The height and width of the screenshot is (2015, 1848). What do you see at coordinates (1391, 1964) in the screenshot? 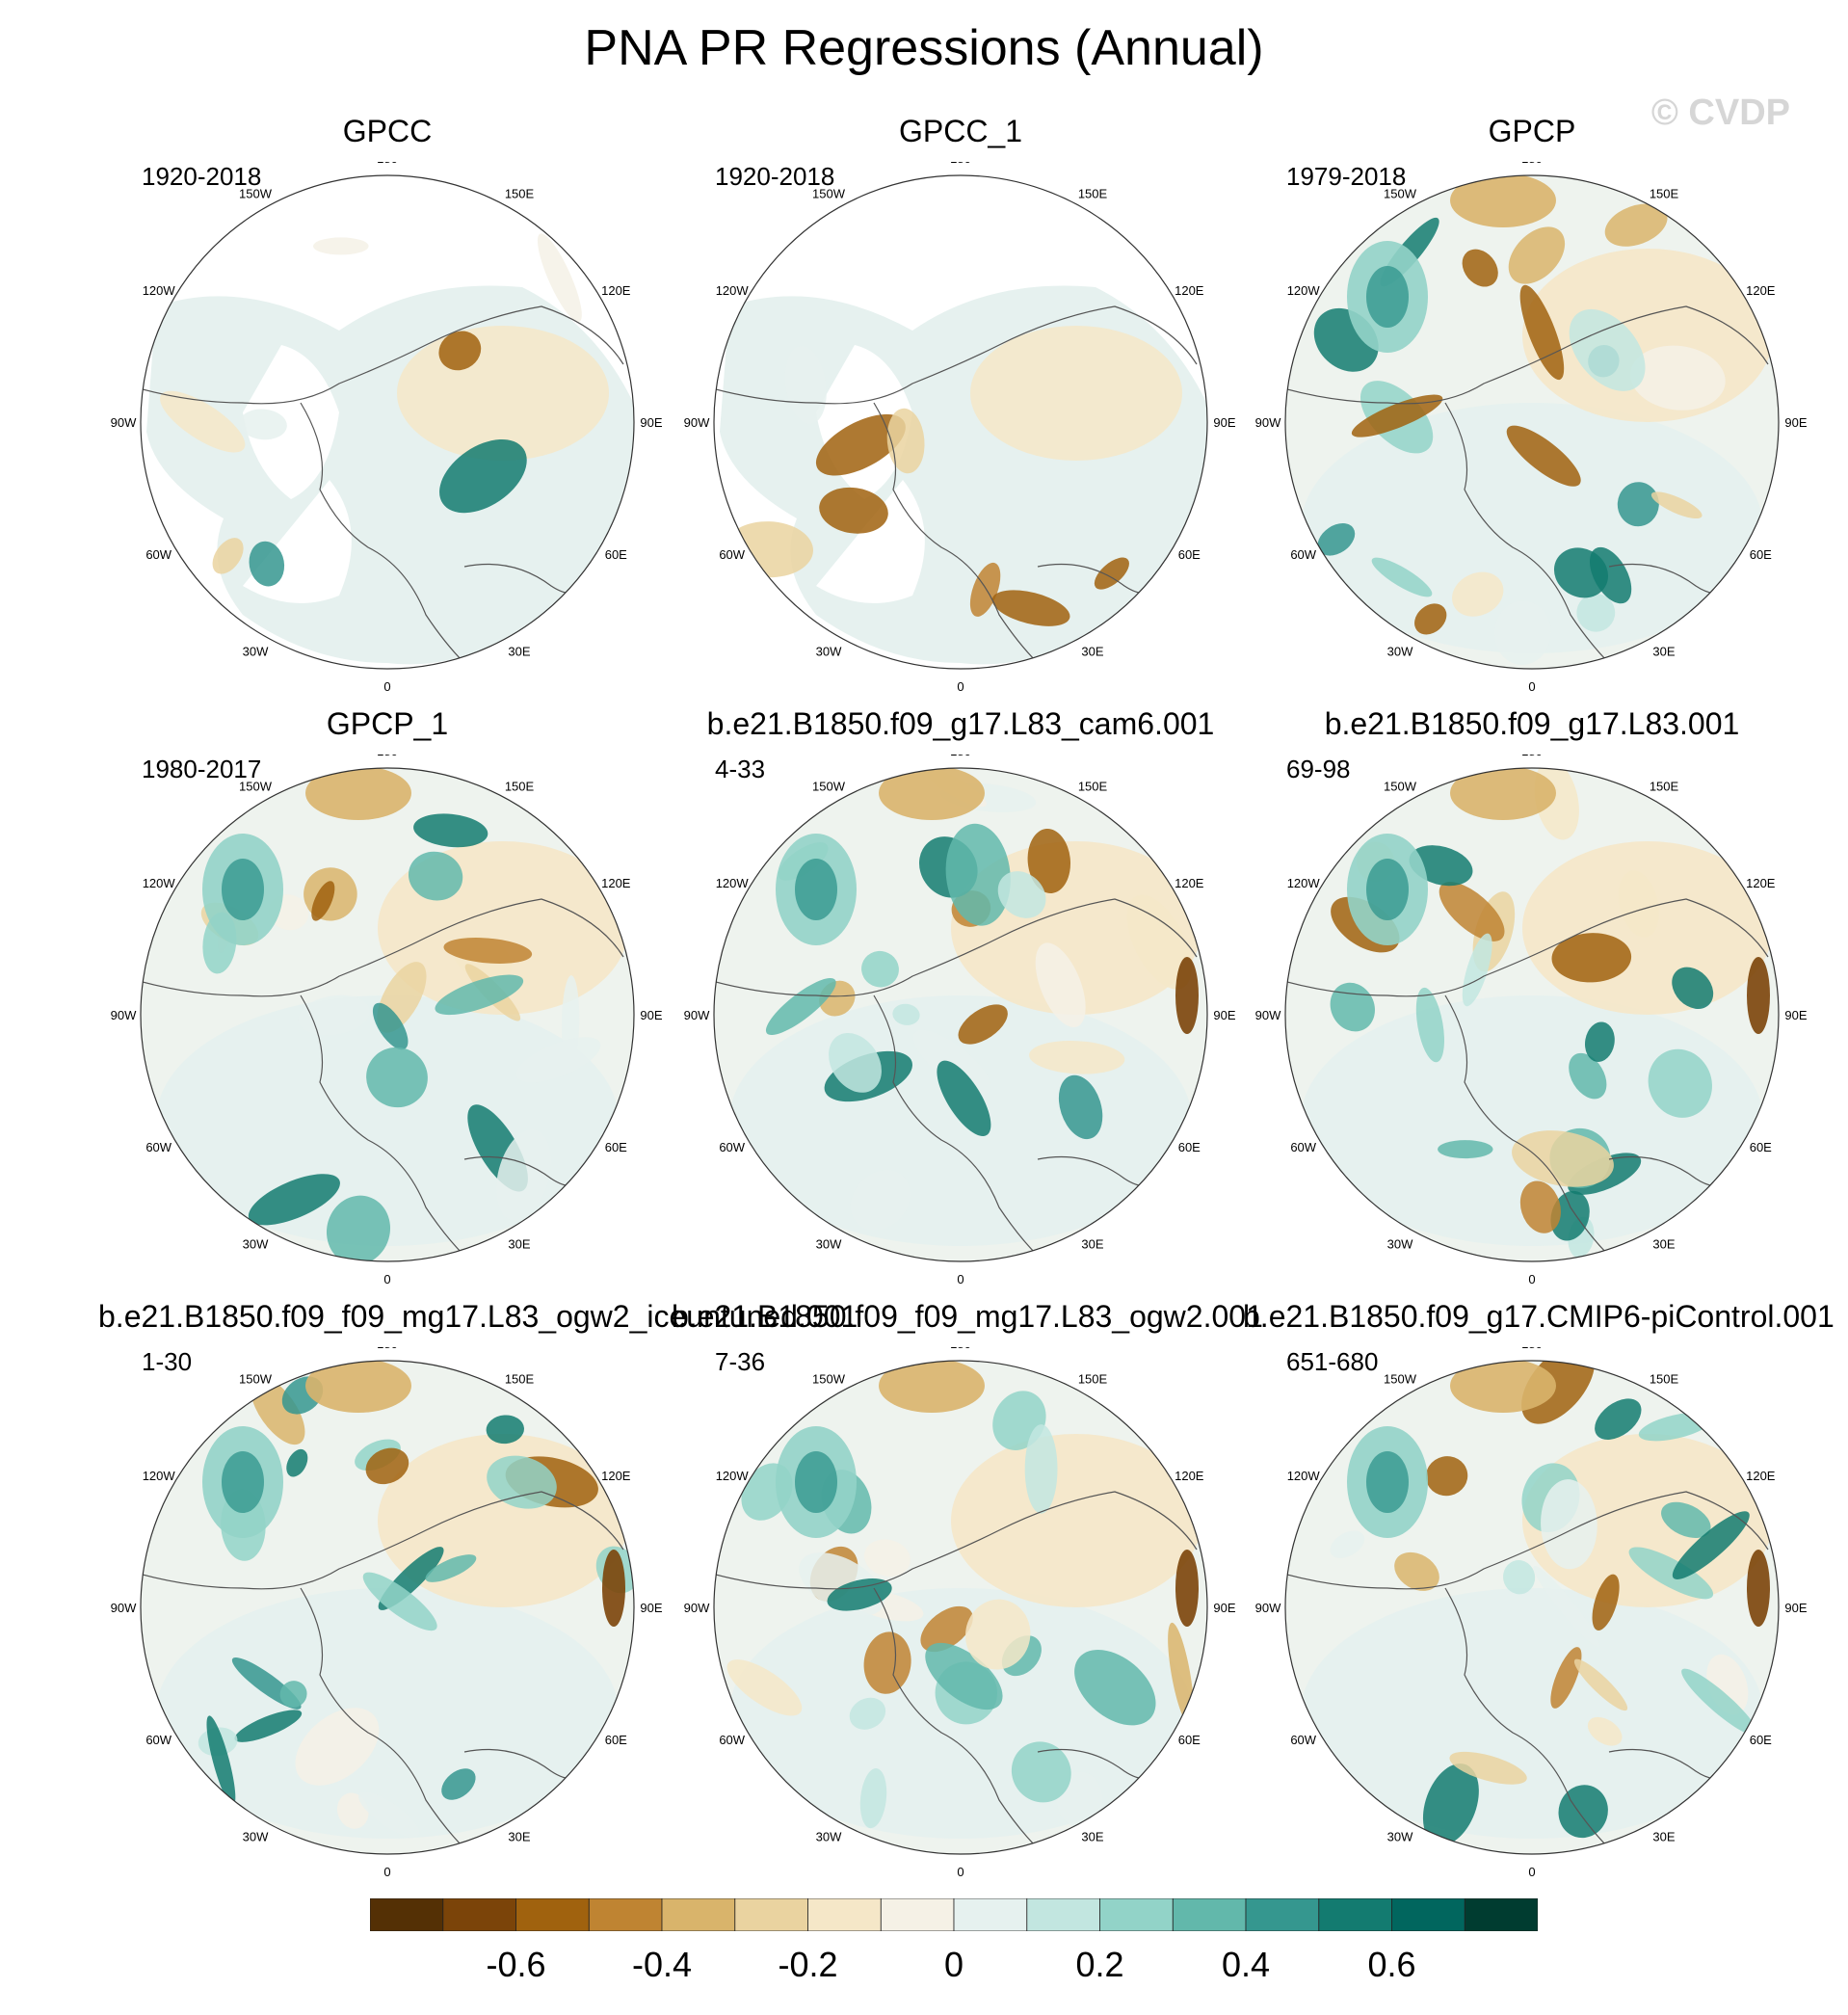
I see `colorbar-tick-label: 0.6` at bounding box center [1391, 1964].